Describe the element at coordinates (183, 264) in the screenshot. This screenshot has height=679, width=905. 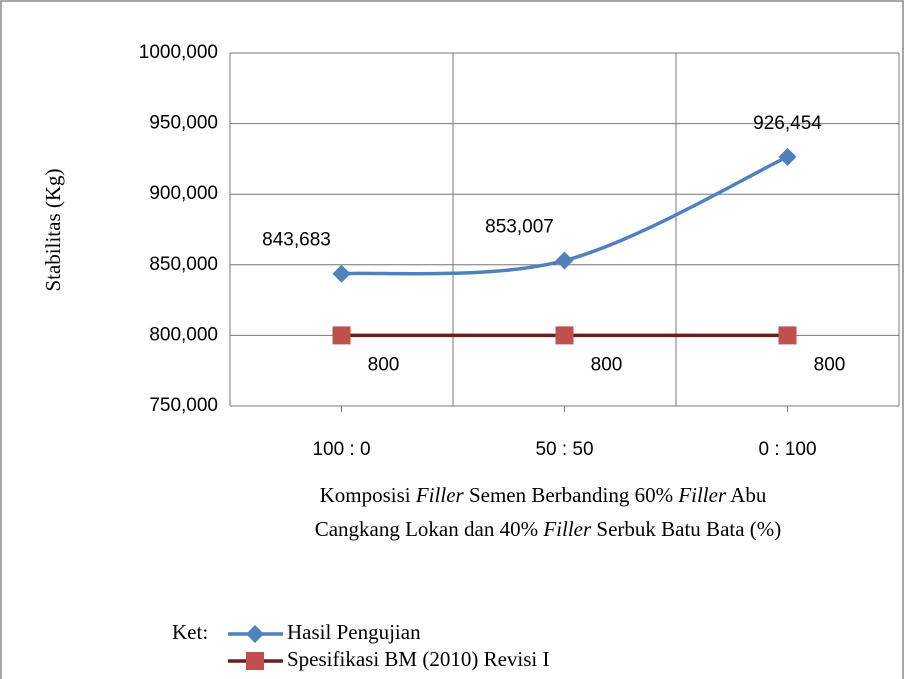
I see `y-tick-label: 850,000` at that location.